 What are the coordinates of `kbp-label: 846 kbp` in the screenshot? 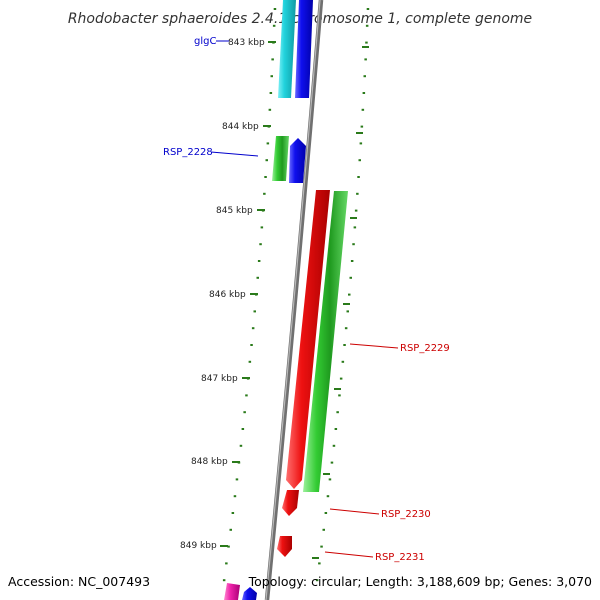 It's located at (227, 295).